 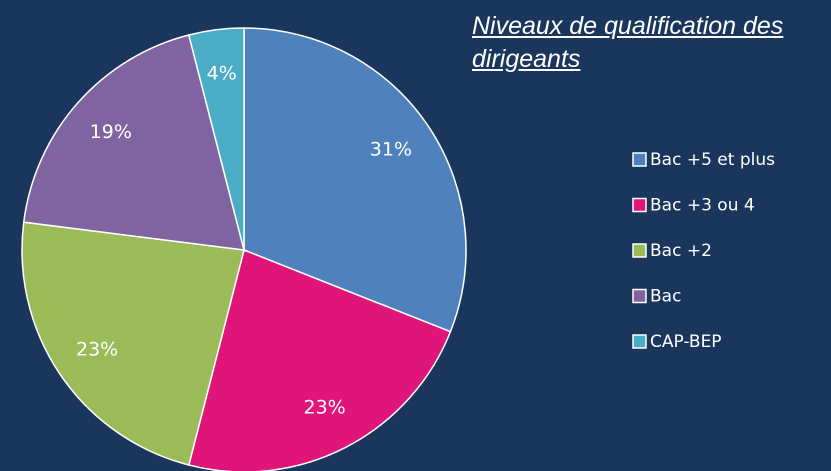 What do you see at coordinates (665, 297) in the screenshot?
I see `legend-label: Bac` at bounding box center [665, 297].